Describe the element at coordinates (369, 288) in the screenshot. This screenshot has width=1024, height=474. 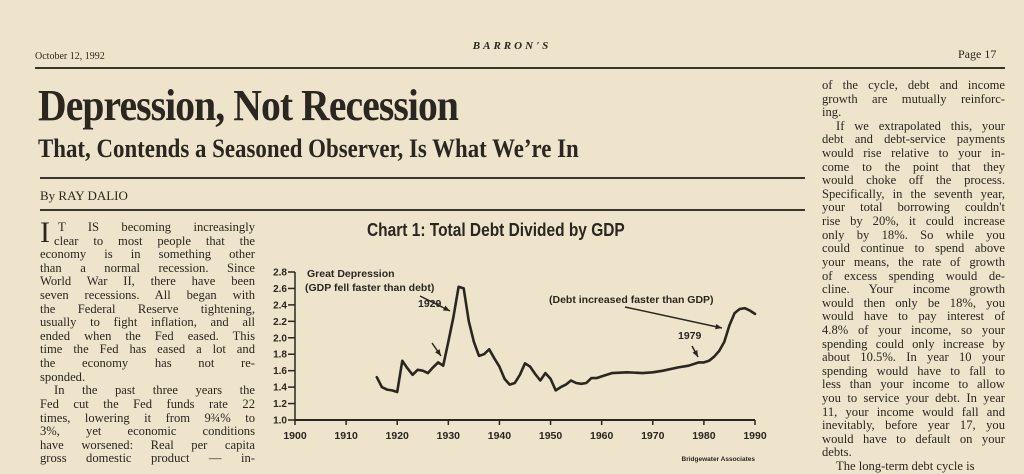
I see `annotation-label: (GDP fell faster than debt)` at that location.